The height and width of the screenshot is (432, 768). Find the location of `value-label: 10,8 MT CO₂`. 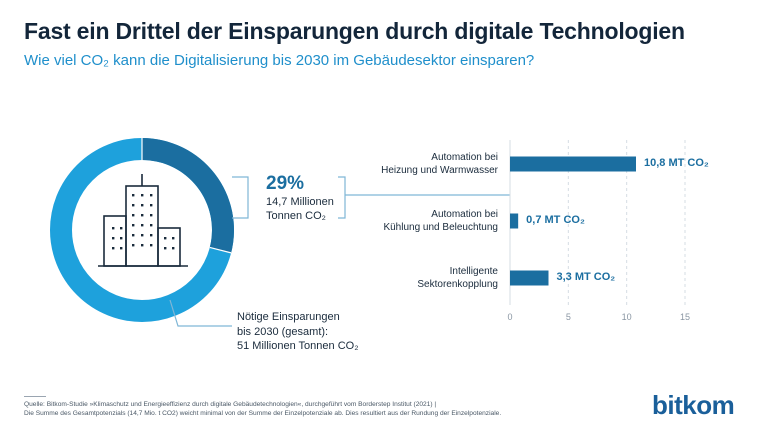

value-label: 10,8 MT CO₂ is located at coordinates (676, 163).